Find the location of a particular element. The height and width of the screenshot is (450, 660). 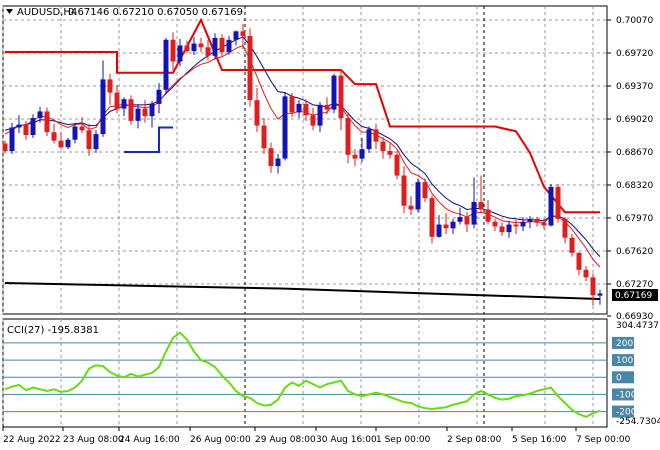

cci-title: CCI(27) -195.8381 is located at coordinates (53, 330).